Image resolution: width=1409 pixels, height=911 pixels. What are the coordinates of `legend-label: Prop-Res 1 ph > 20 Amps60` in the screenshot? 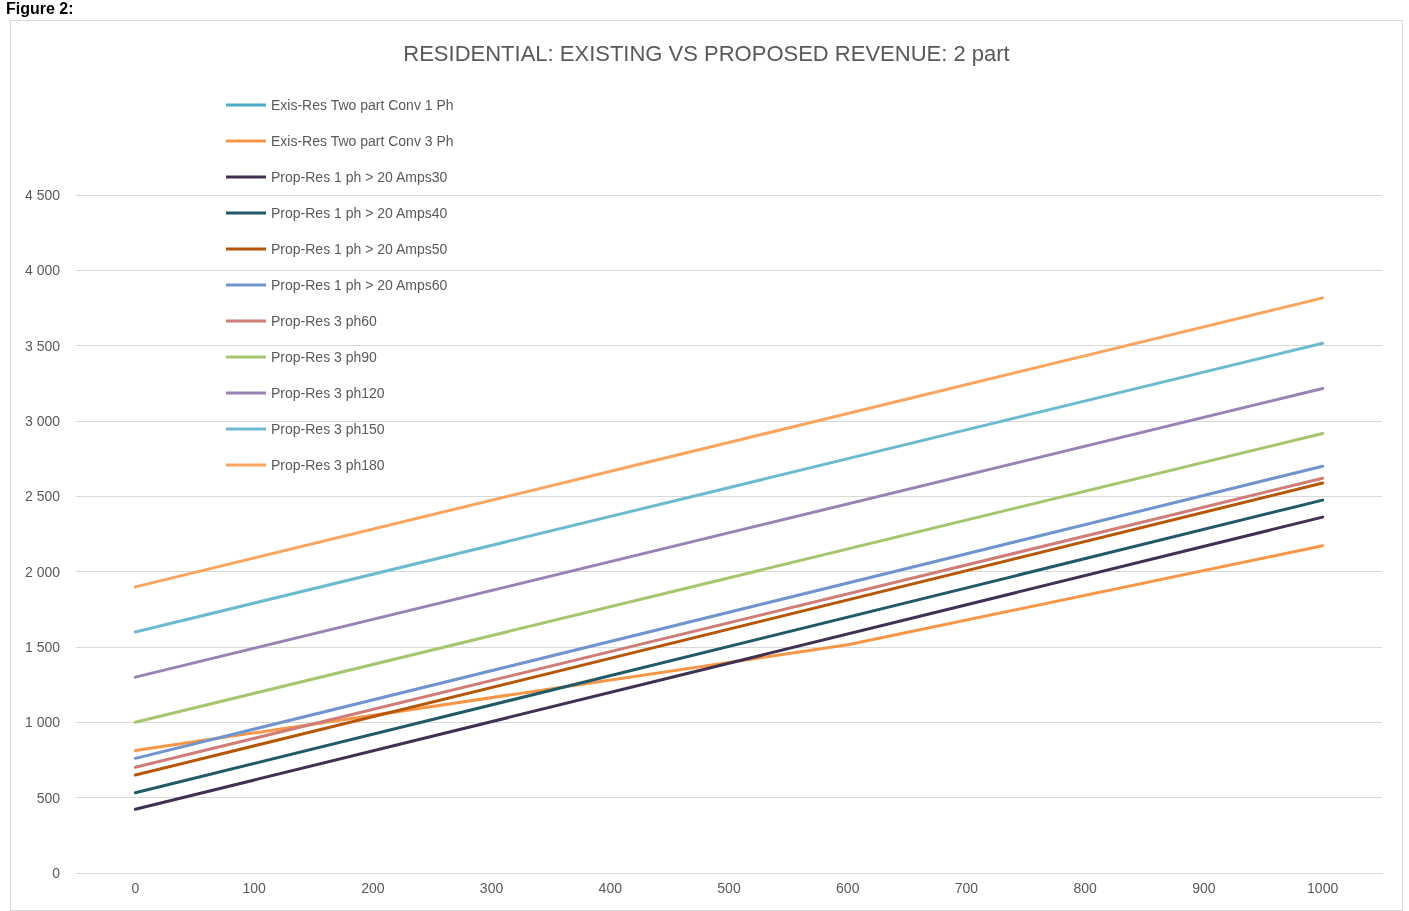 It's located at (359, 285).